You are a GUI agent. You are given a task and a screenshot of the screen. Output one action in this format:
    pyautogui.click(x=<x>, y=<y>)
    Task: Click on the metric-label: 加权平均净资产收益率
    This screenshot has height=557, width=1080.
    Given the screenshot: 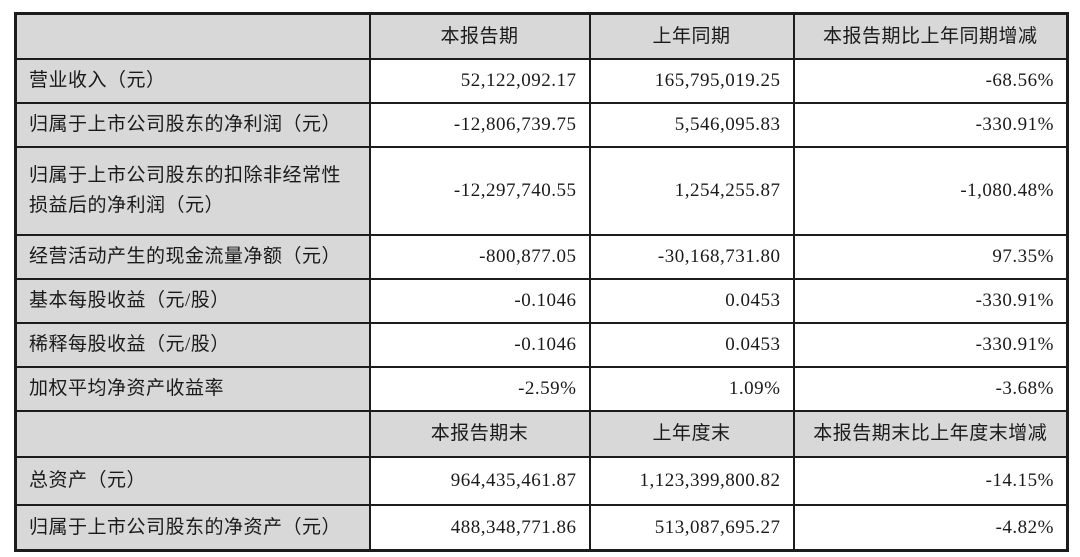 What is the action you would take?
    pyautogui.click(x=192, y=388)
    